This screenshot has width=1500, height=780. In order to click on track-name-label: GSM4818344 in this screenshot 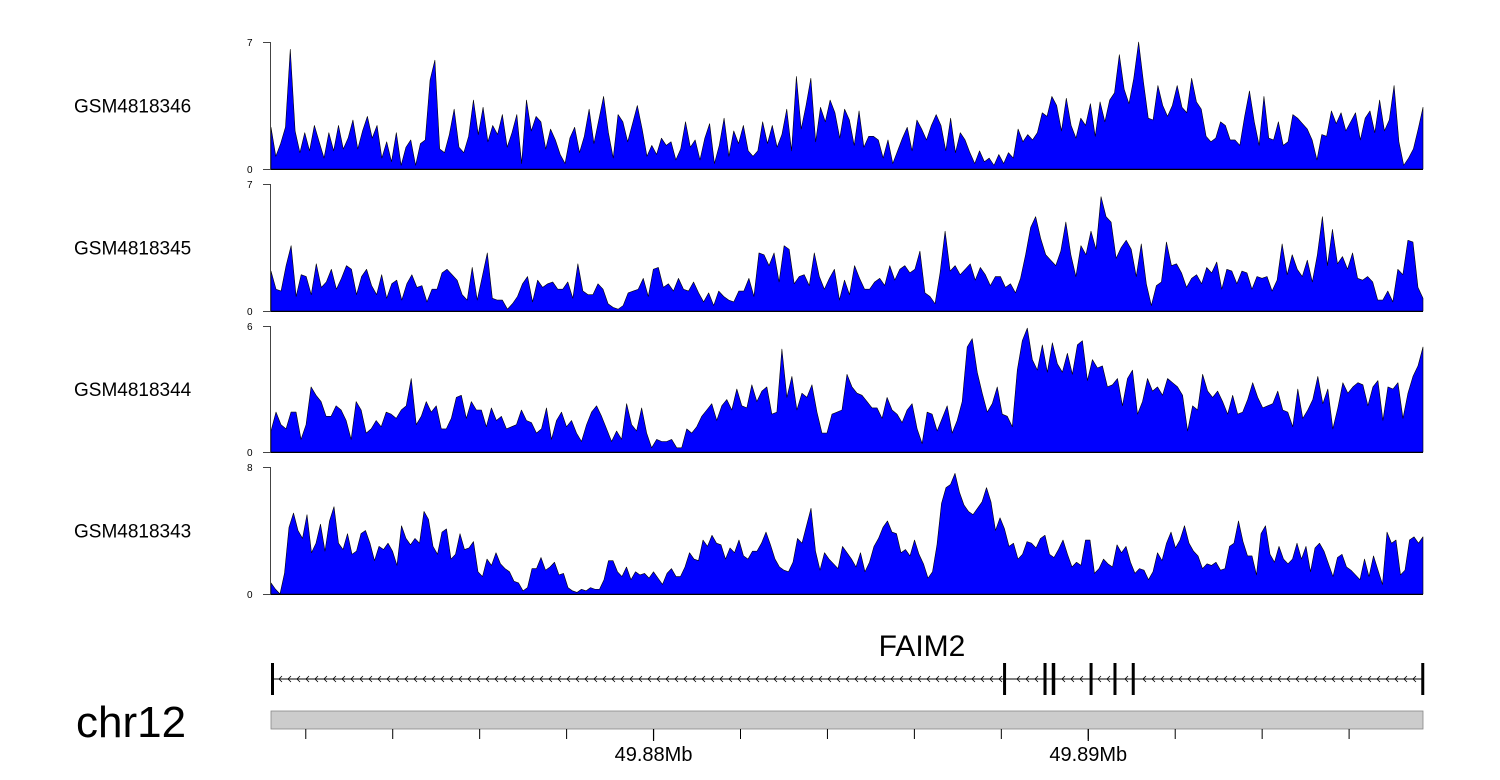, I will do `click(133, 390)`.